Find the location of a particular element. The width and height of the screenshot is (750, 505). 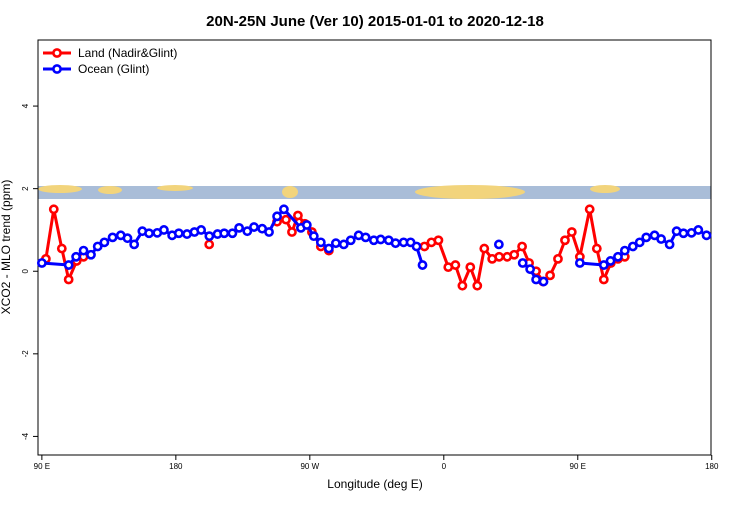

y-tick-label: -2 is located at coordinates (25, 354).